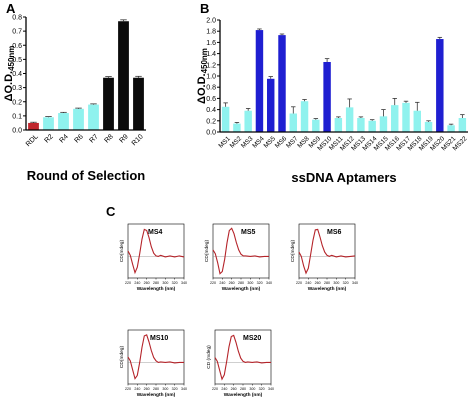 The image size is (474, 403). I want to click on bar-ms3, so click(248, 121).